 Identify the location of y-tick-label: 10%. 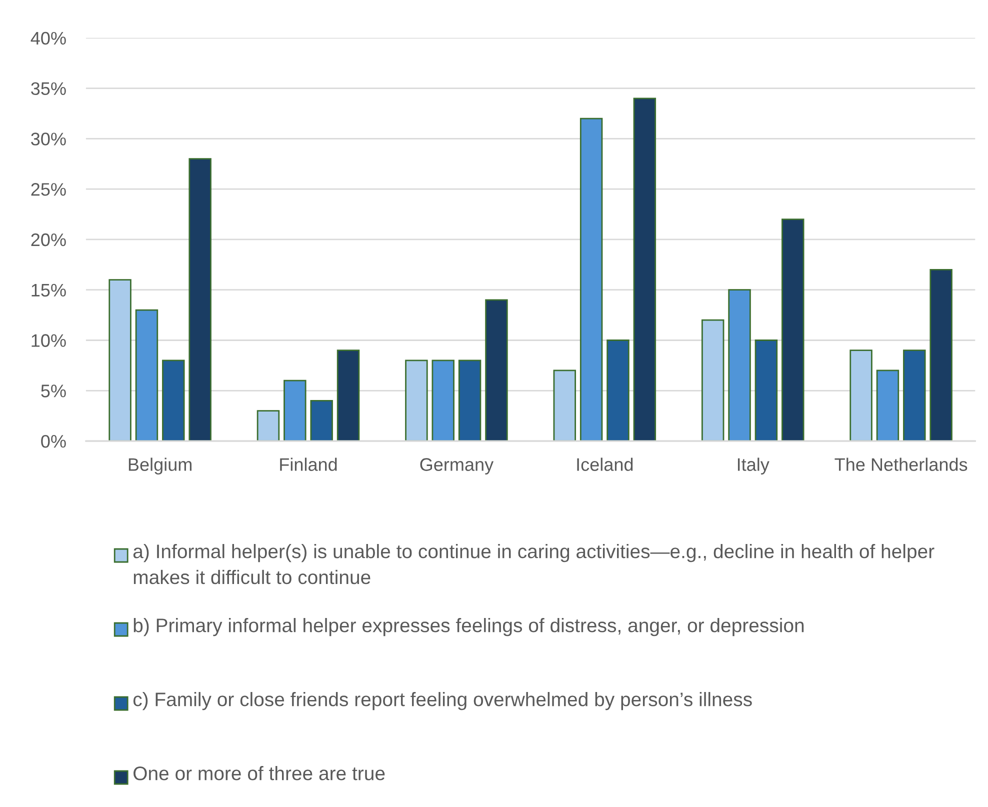
(49, 340).